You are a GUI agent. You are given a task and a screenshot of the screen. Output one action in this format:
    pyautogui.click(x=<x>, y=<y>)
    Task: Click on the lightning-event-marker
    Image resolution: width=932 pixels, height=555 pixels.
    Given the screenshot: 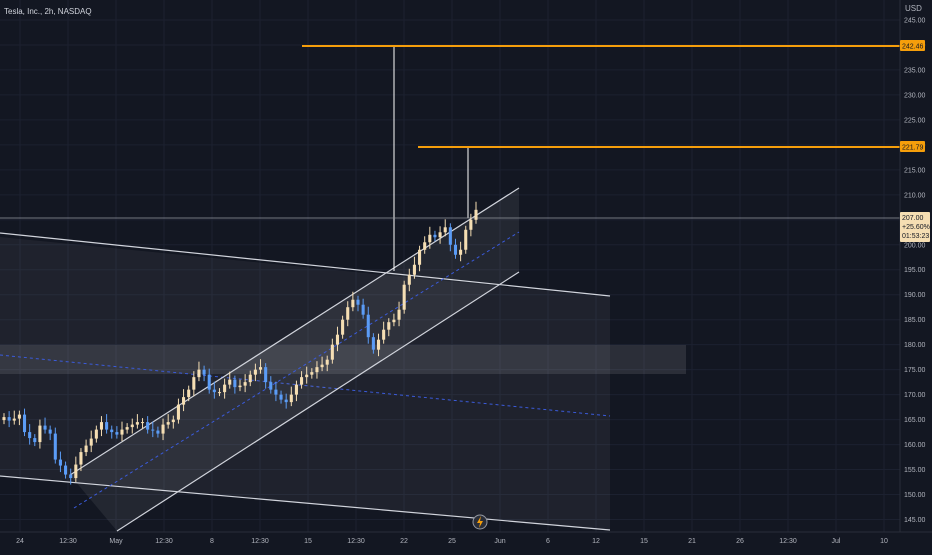 What is the action you would take?
    pyautogui.click(x=480, y=522)
    